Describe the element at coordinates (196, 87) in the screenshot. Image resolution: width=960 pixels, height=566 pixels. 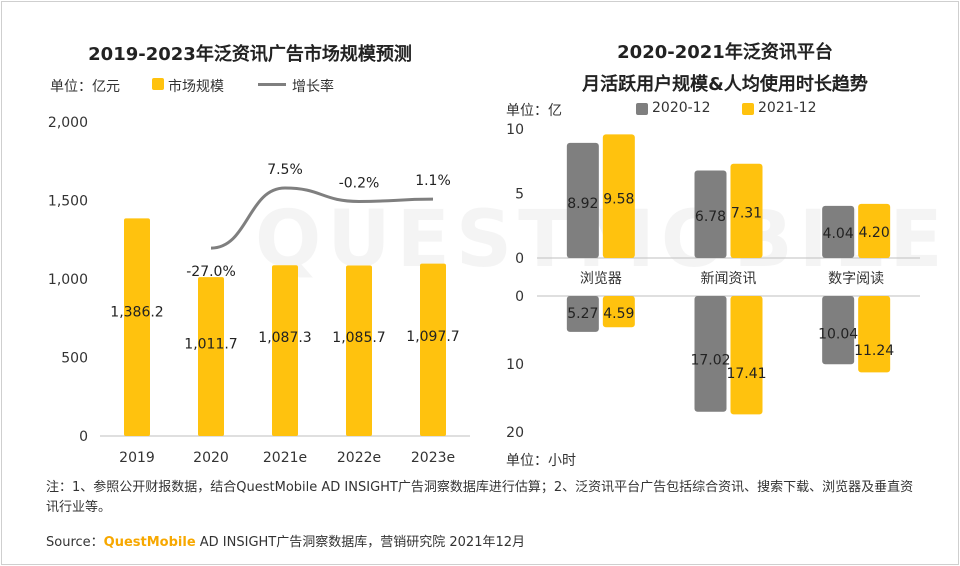
I see `legend-bar-label: 市场规模` at that location.